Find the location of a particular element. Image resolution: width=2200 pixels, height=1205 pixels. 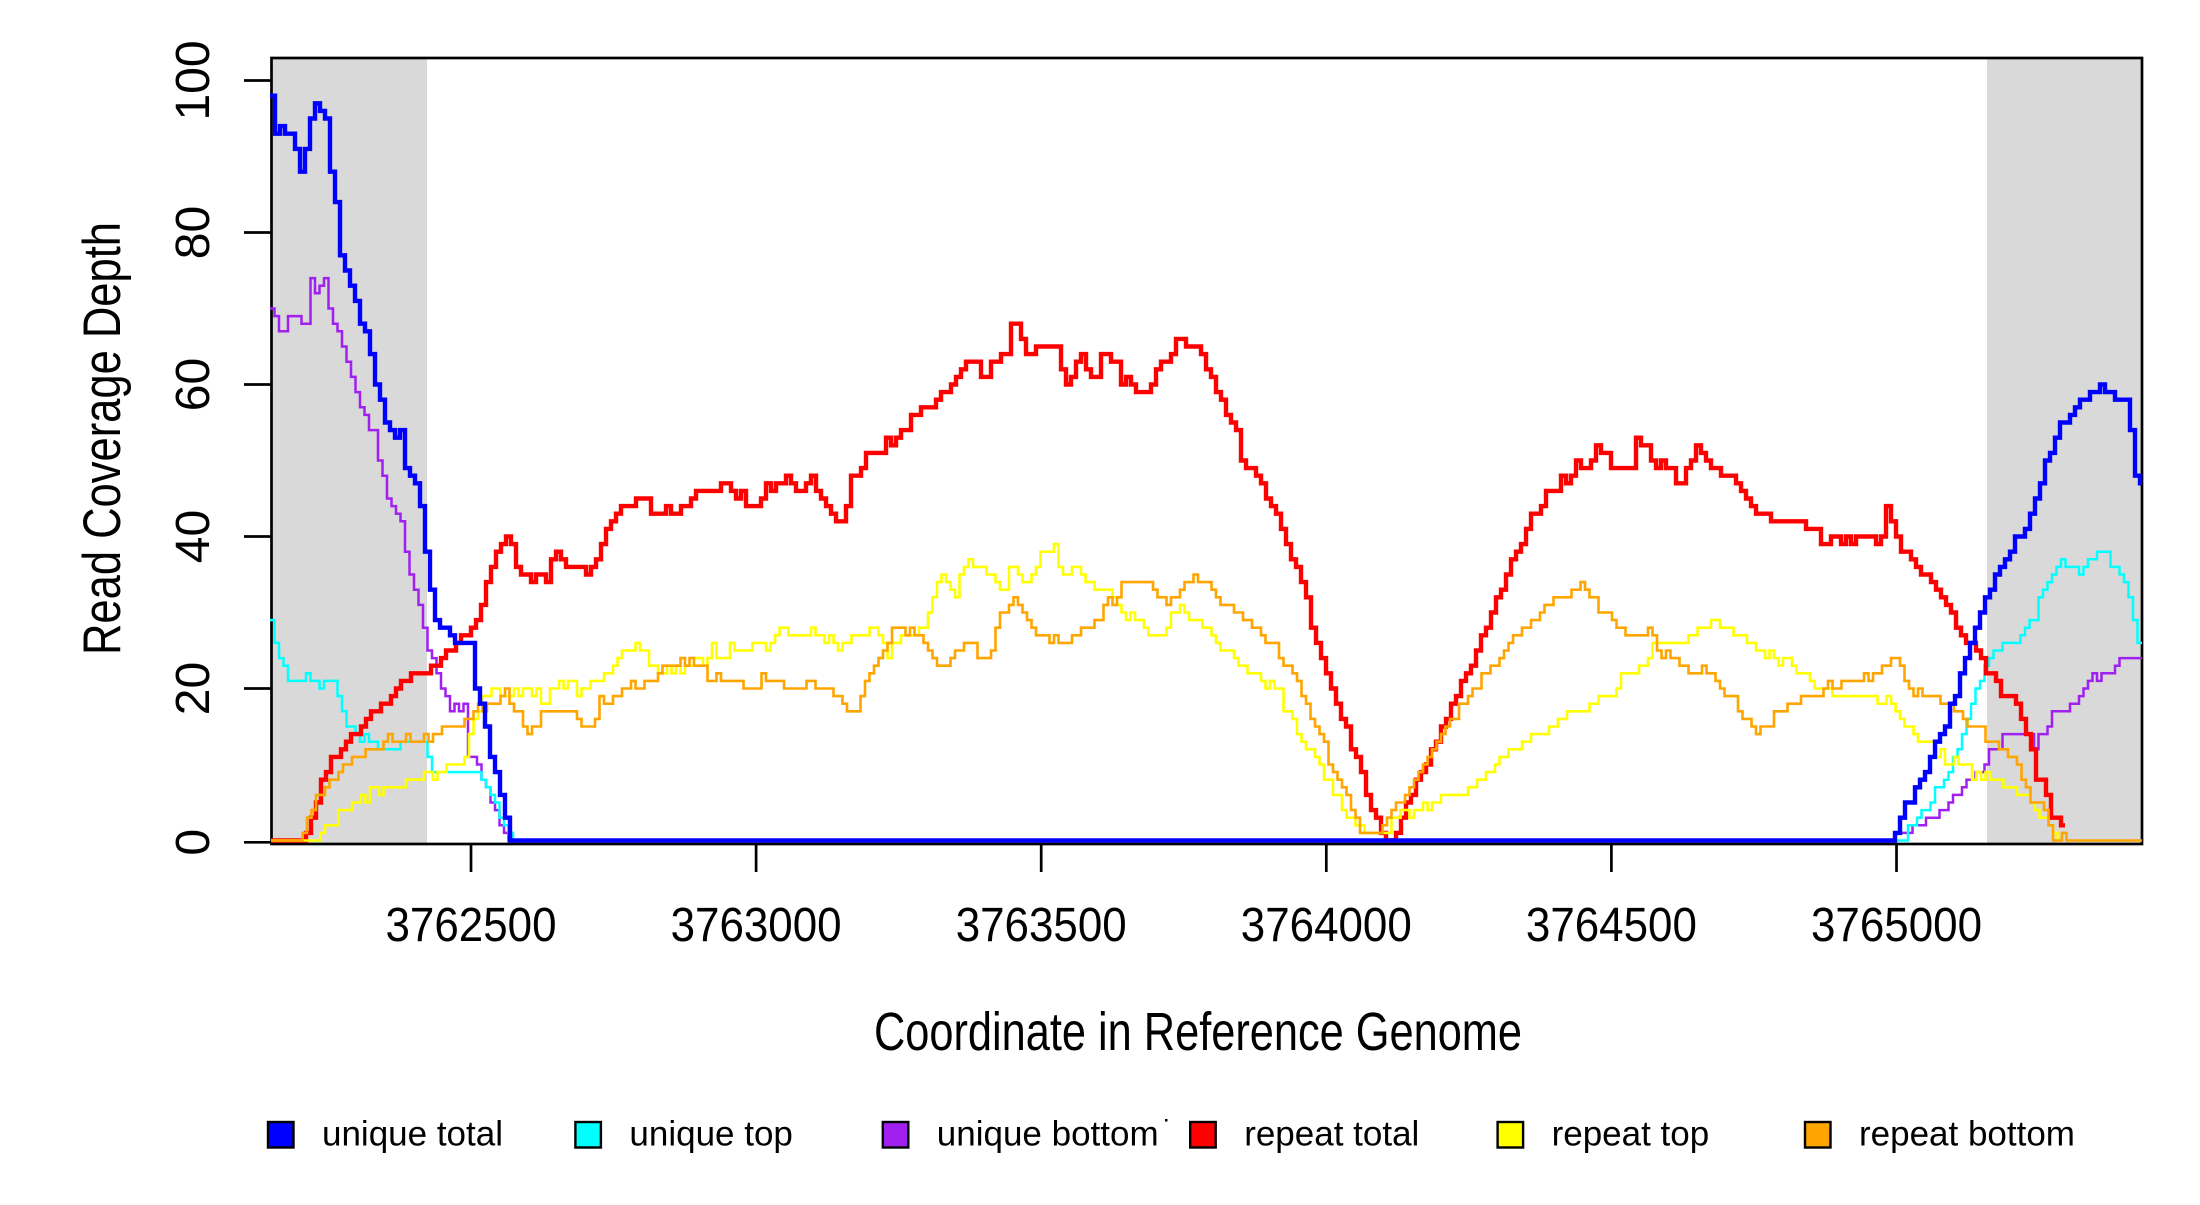

svg-text: unique top is located at coordinates (710, 1134).